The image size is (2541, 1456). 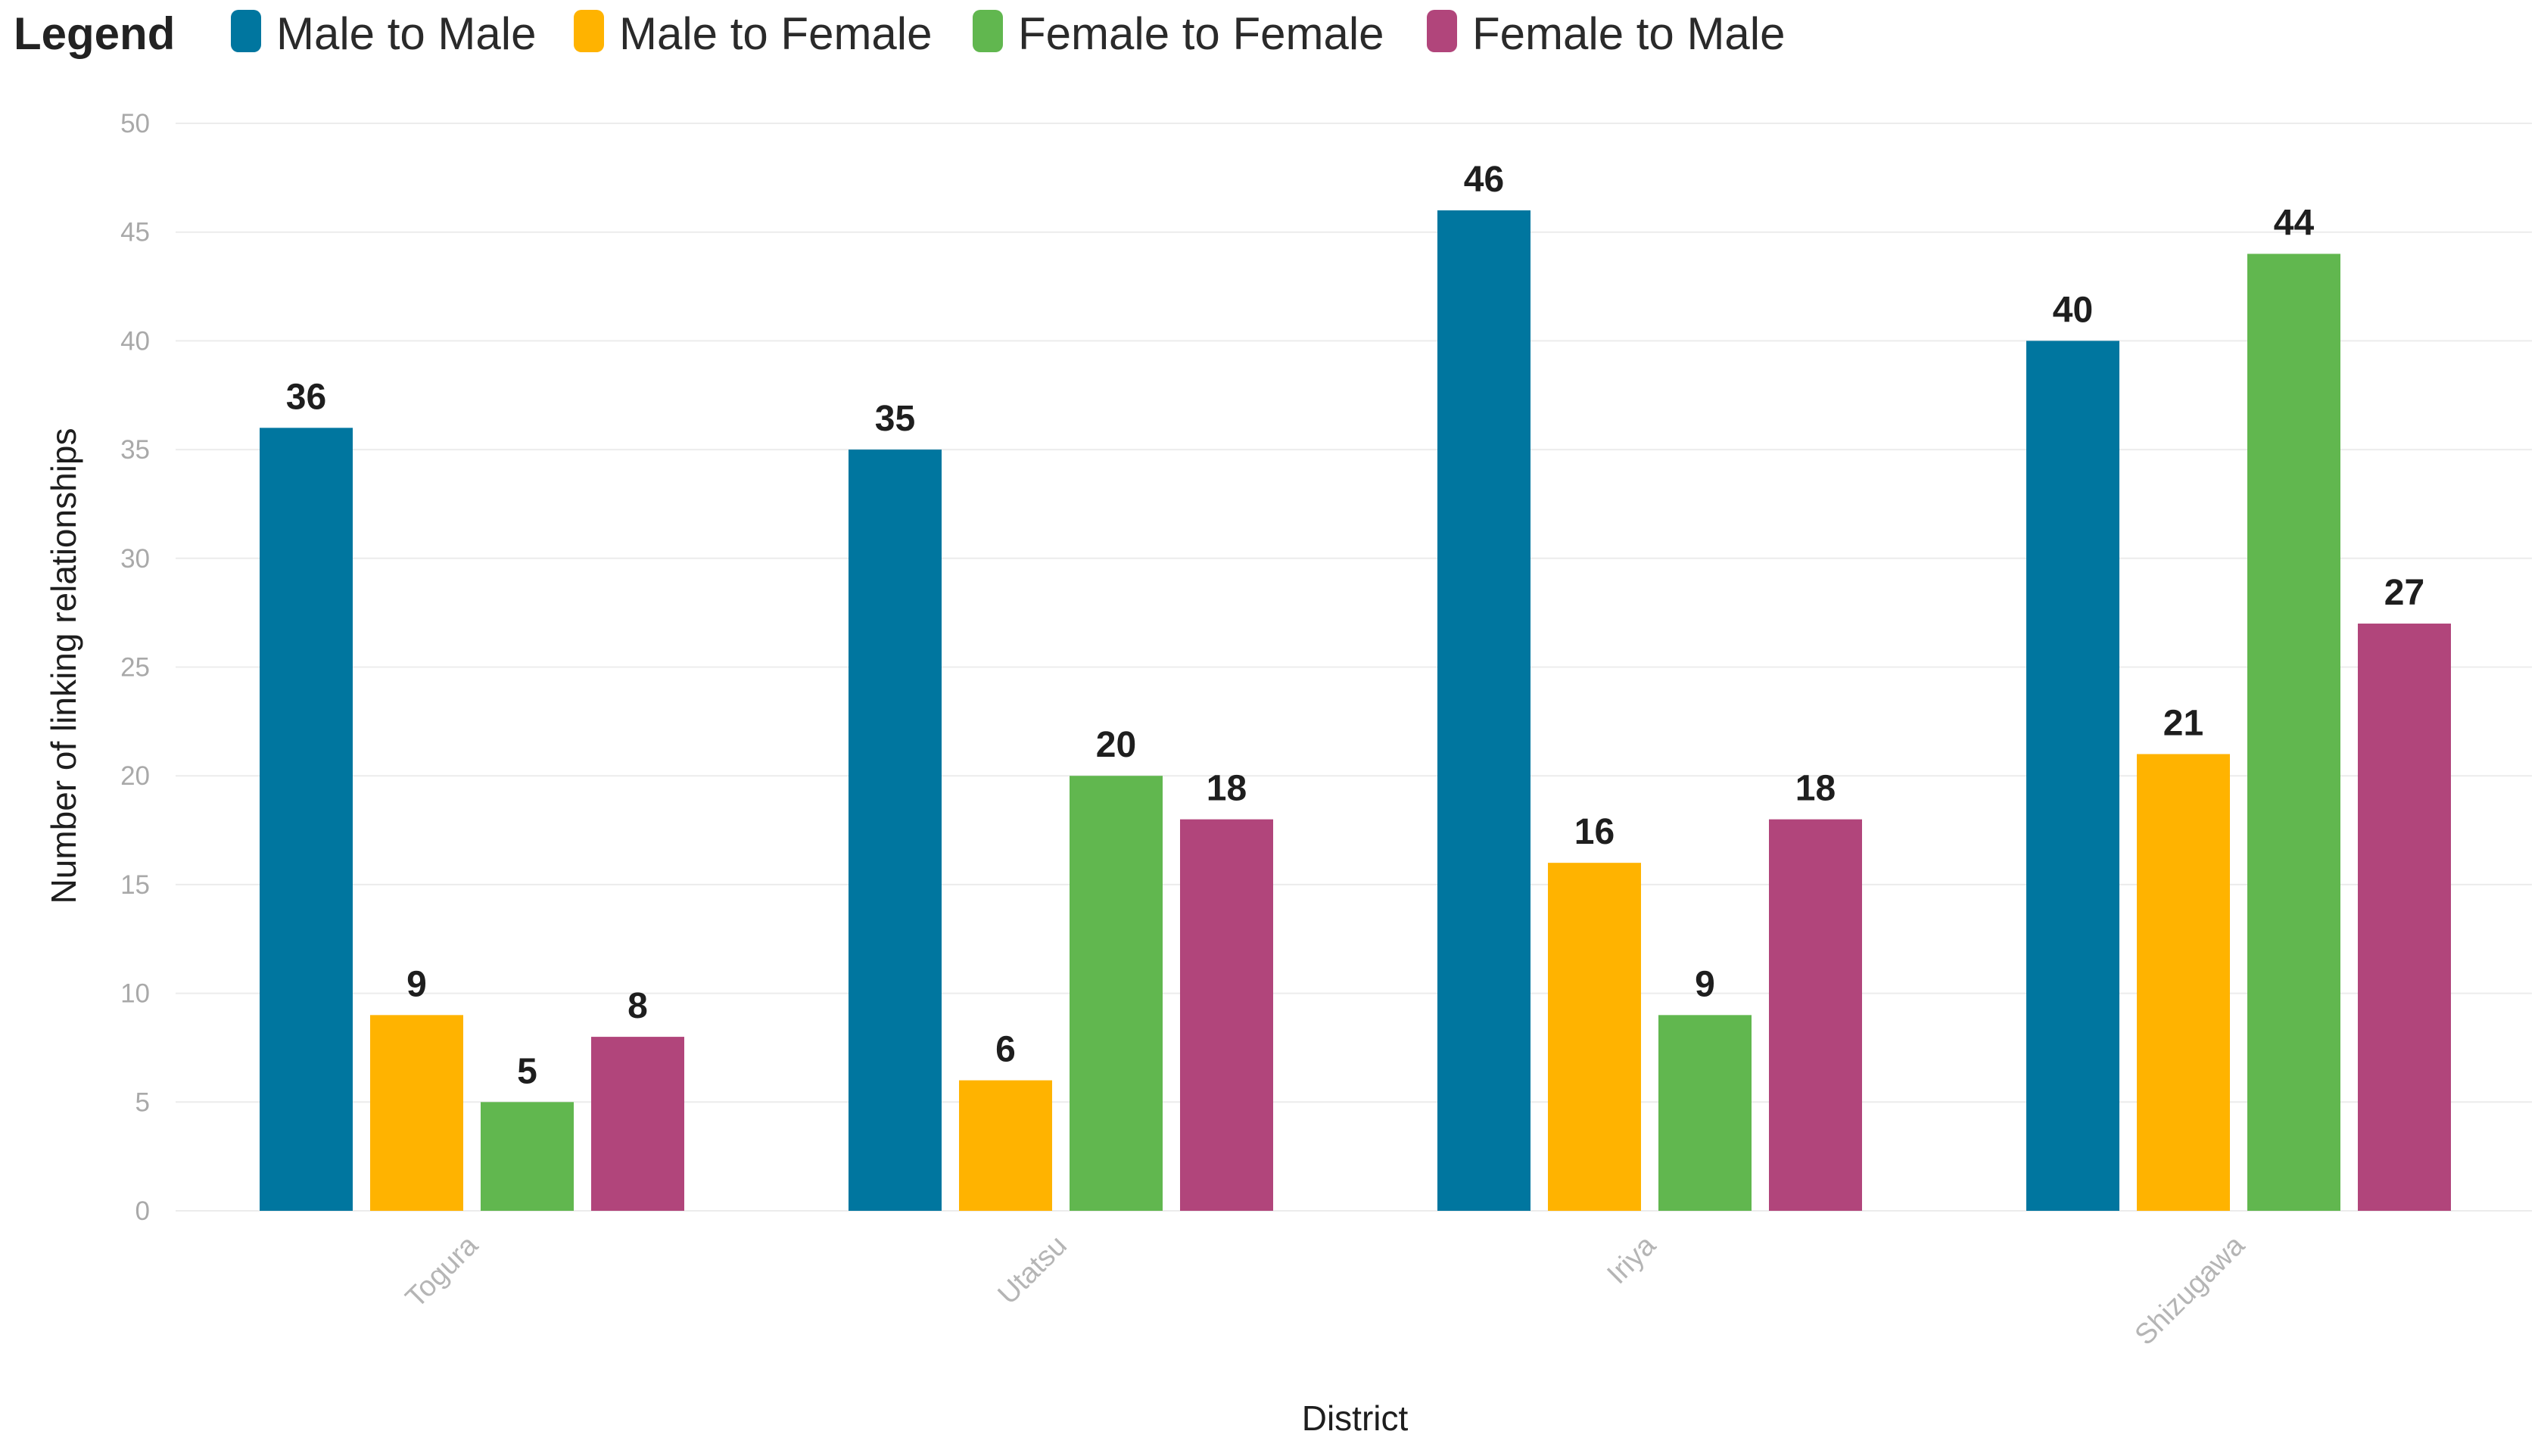 I want to click on data-label: 46, so click(x=1484, y=180).